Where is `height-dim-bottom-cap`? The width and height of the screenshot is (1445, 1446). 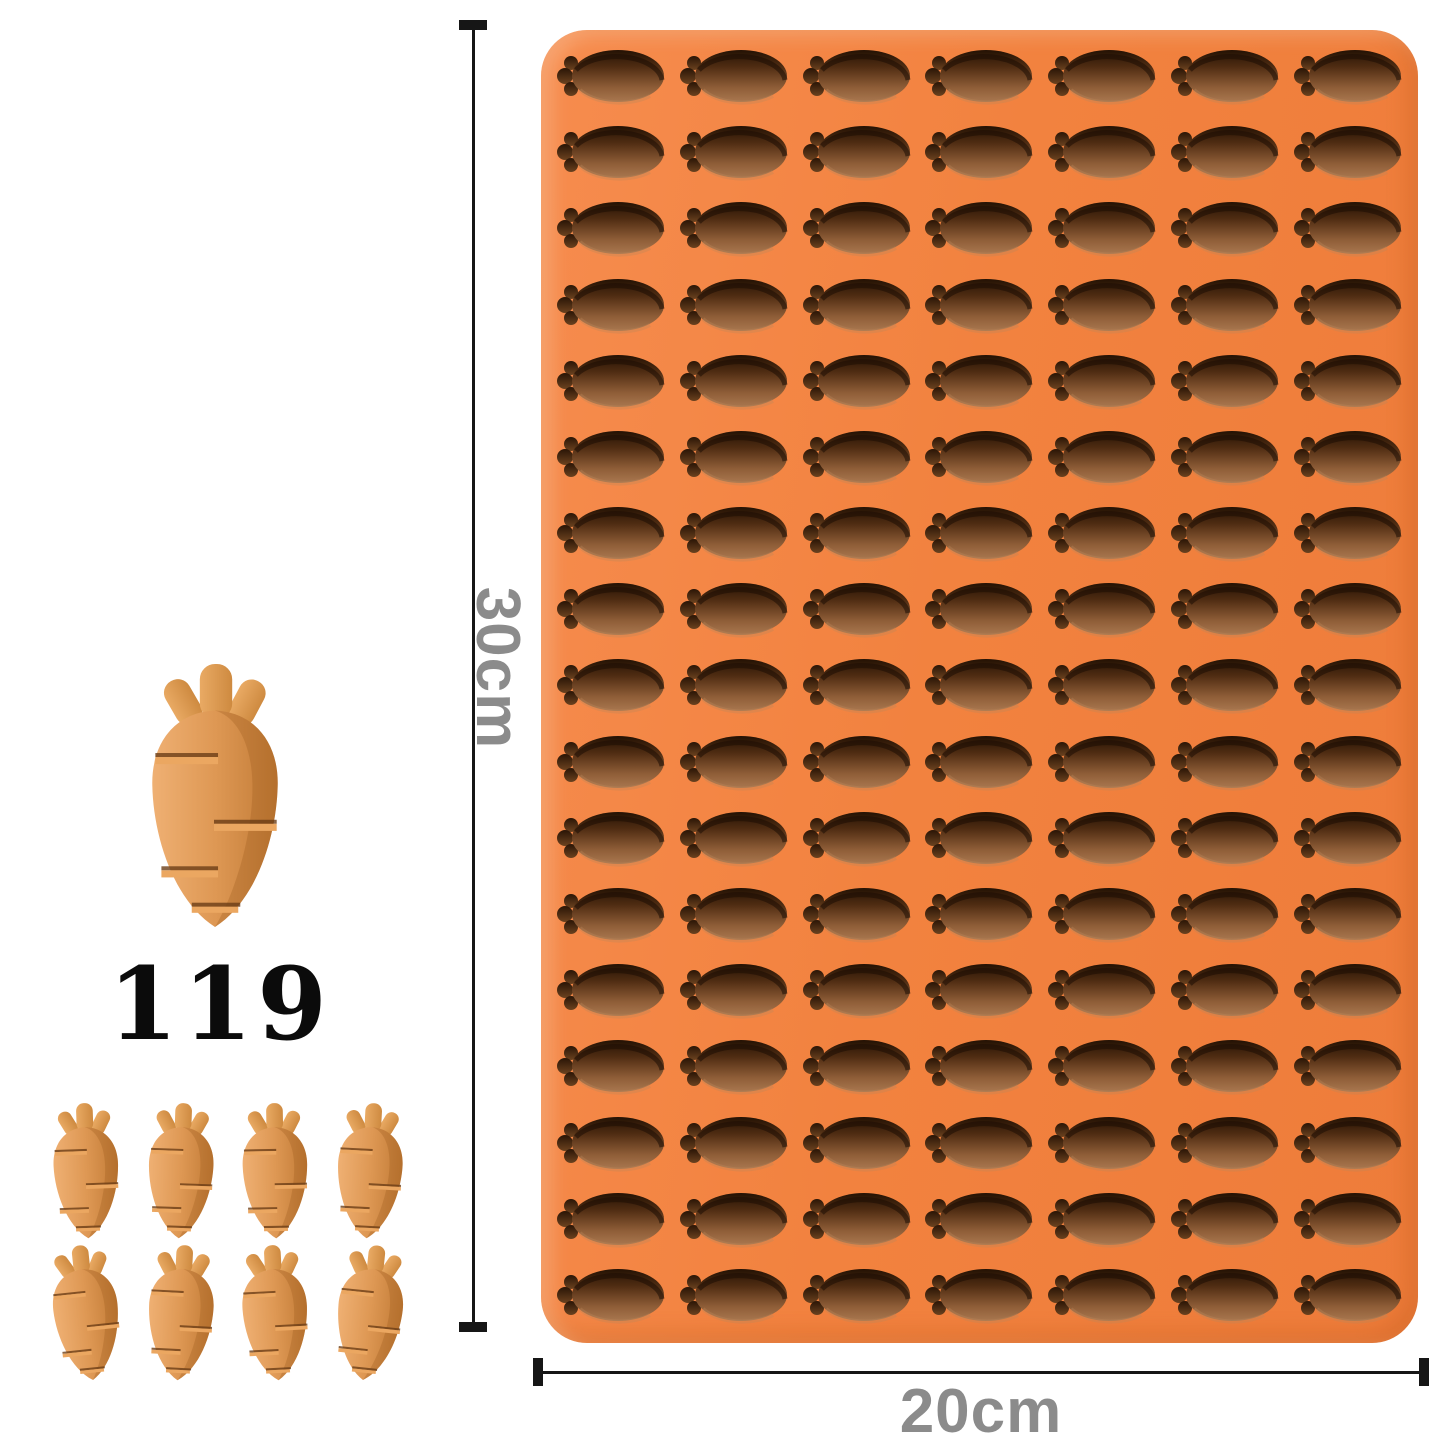
height-dim-bottom-cap is located at coordinates (473, 1327).